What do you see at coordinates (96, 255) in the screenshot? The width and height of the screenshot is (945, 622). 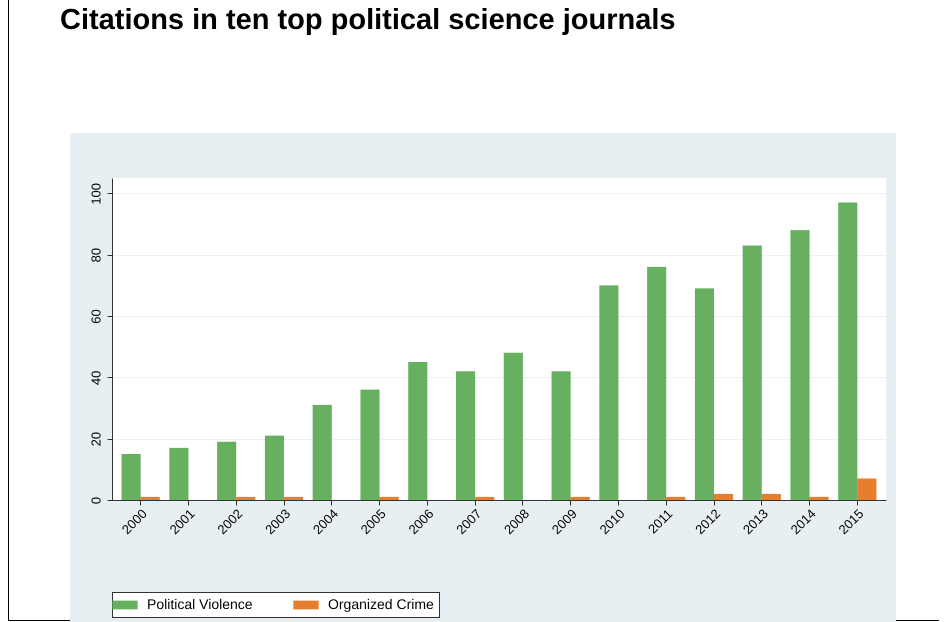 I see `y-tick-label: 80` at bounding box center [96, 255].